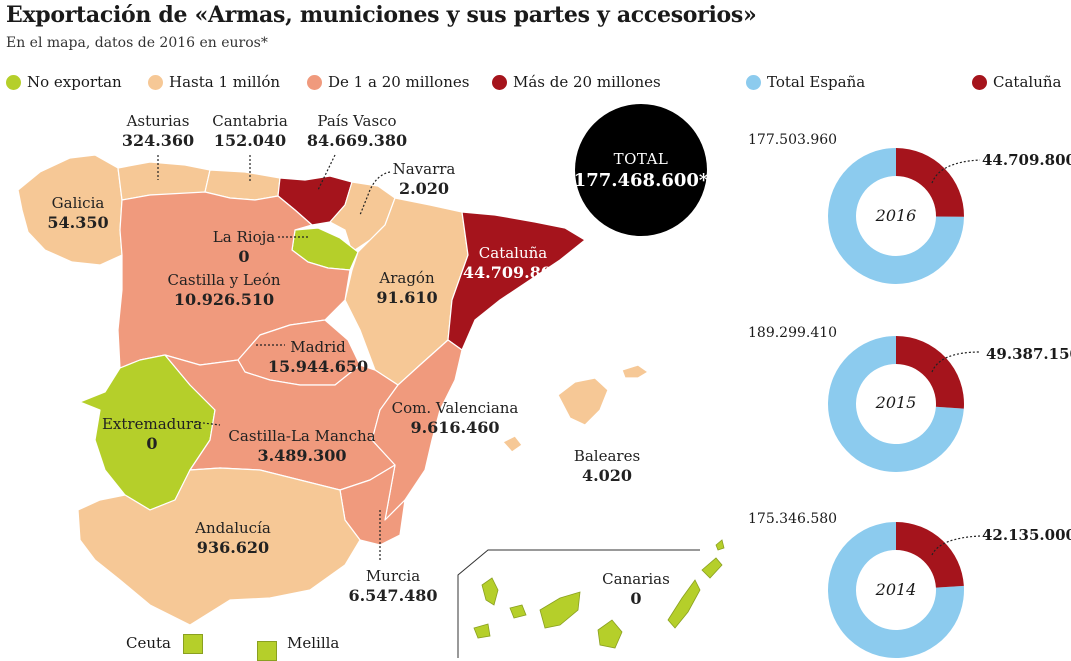  What do you see at coordinates (583, 401) in the screenshot?
I see `region-shape-mallorca` at bounding box center [583, 401].